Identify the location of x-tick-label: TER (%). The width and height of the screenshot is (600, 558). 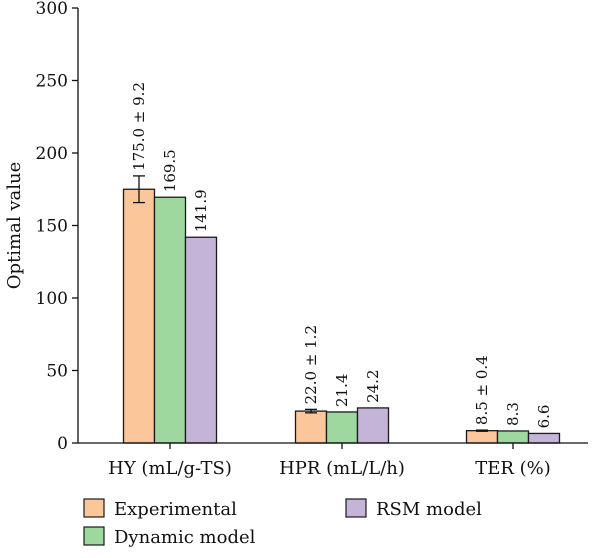
(513, 468).